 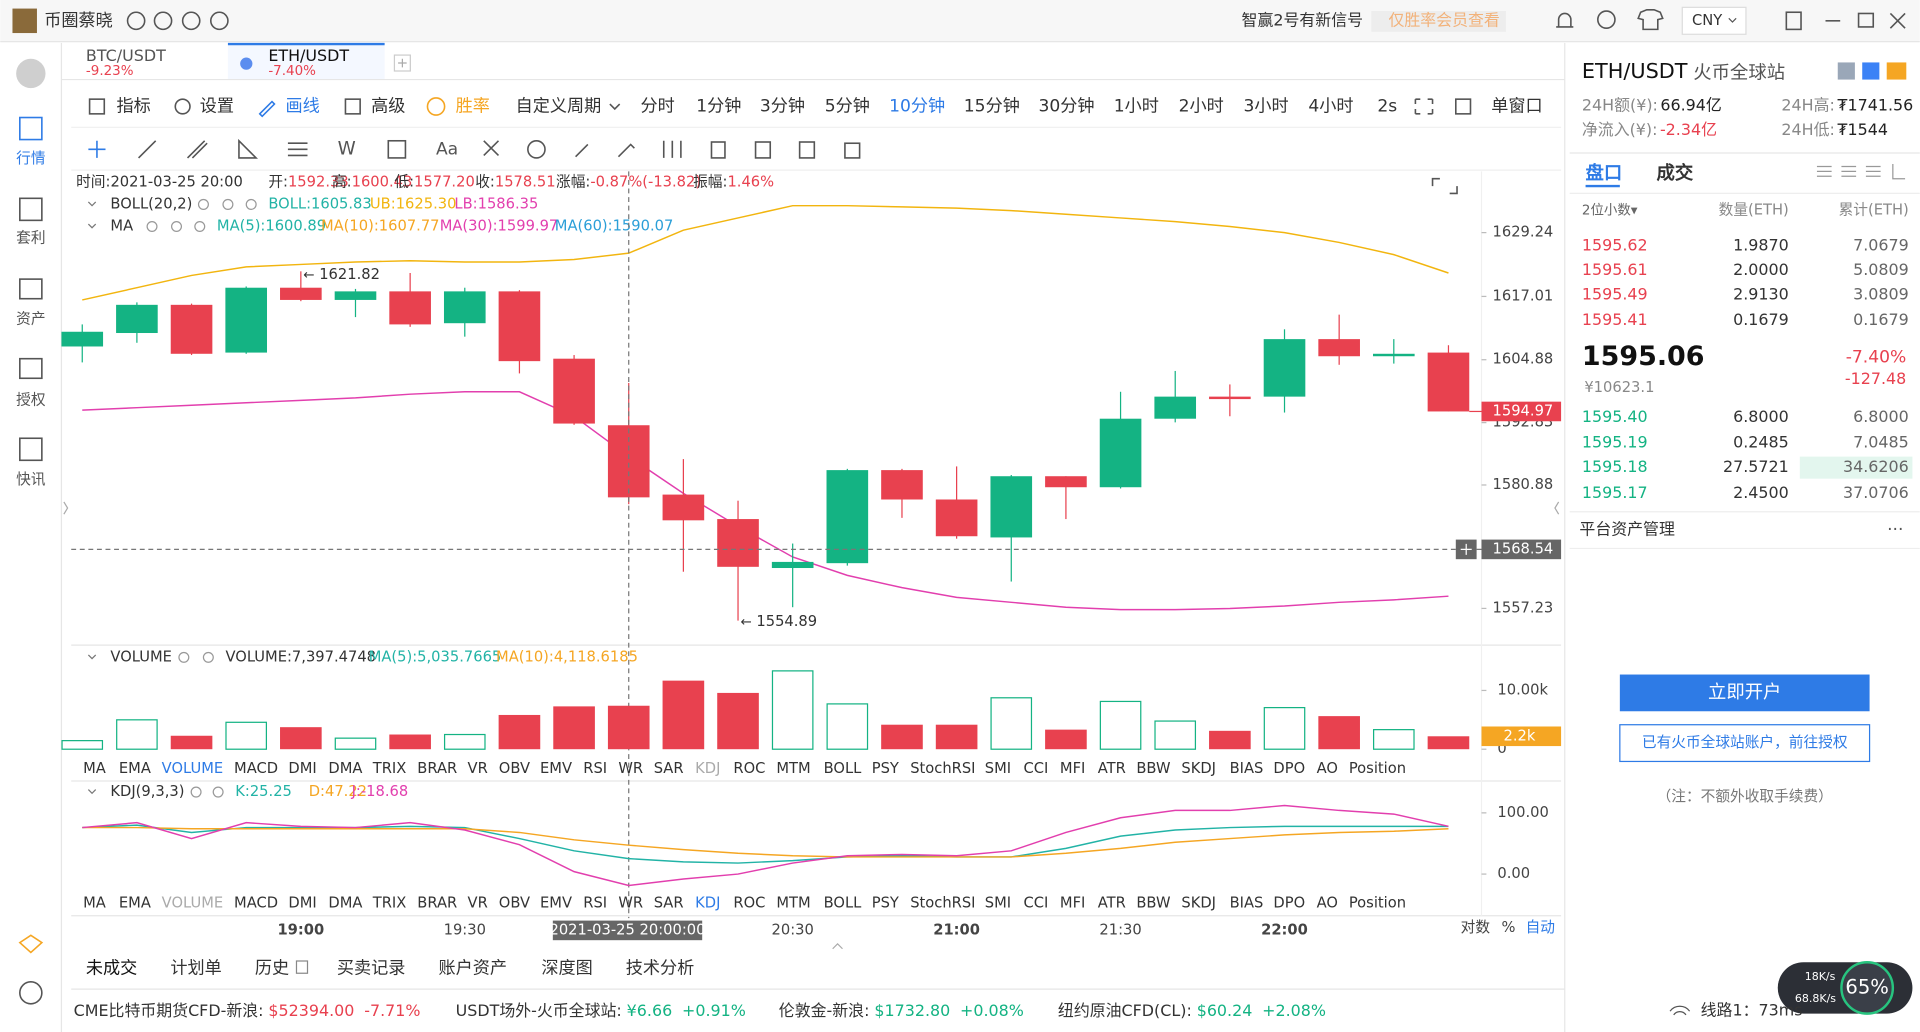 What do you see at coordinates (843, 768) in the screenshot?
I see `indicator-tab: BOLL` at bounding box center [843, 768].